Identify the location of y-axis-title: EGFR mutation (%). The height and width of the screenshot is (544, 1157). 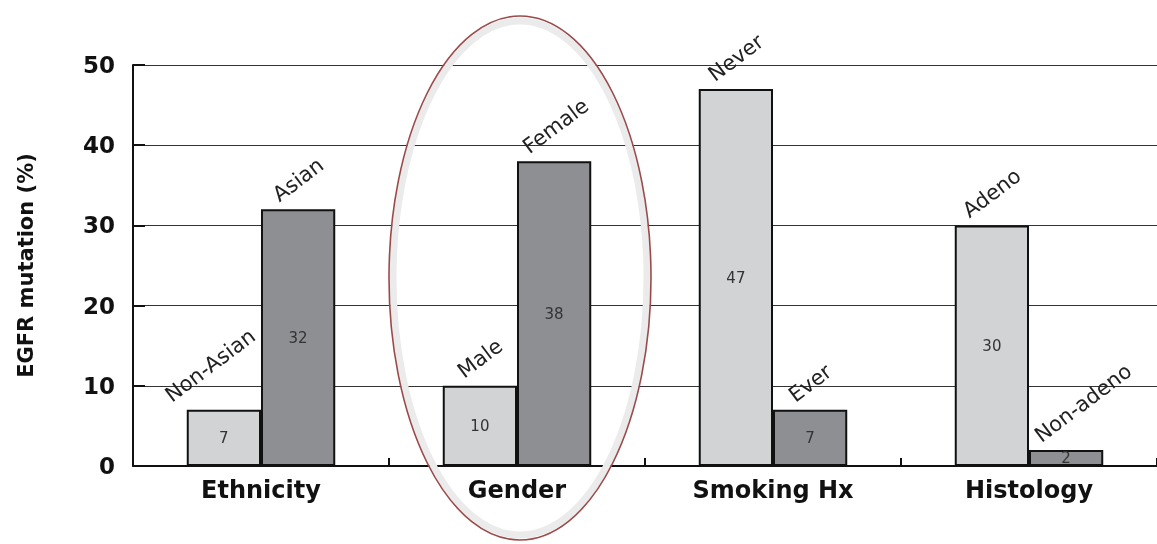
(25, 265).